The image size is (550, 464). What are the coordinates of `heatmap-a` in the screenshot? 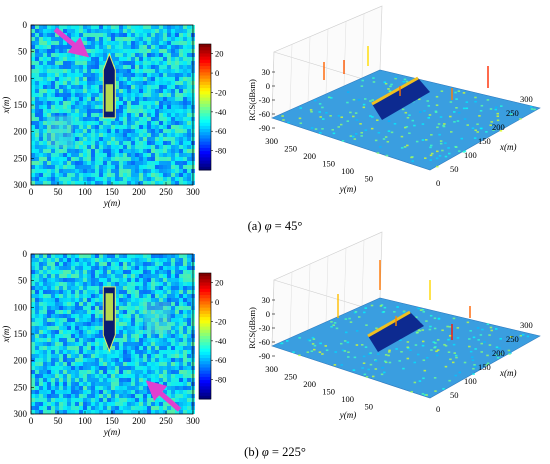 It's located at (112, 105).